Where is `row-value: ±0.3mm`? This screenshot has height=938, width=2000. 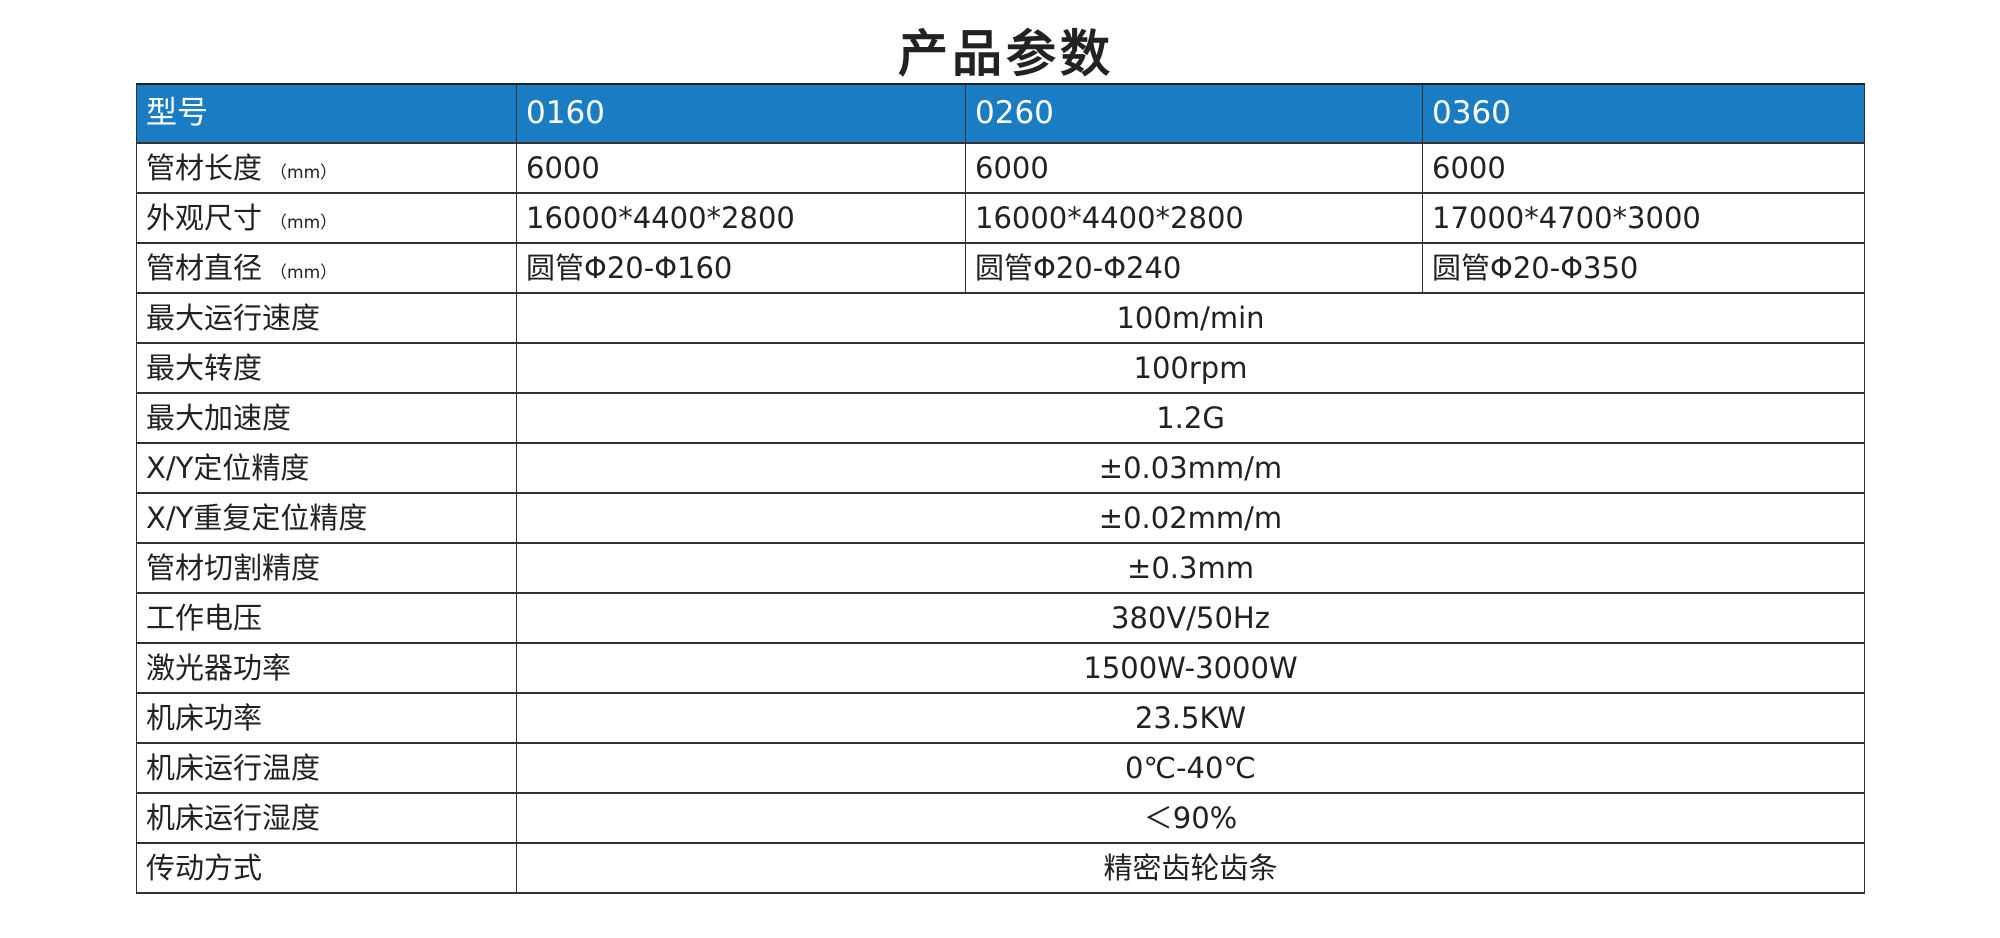 row-value: ±0.3mm is located at coordinates (1190, 568).